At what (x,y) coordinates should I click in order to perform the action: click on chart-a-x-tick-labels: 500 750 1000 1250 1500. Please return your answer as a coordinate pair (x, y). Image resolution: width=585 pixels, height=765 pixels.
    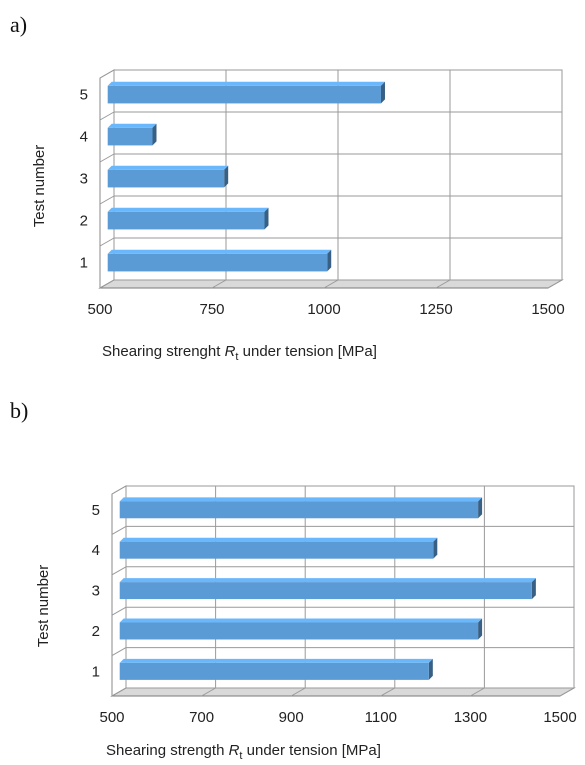
    Looking at the image, I should click on (325, 309).